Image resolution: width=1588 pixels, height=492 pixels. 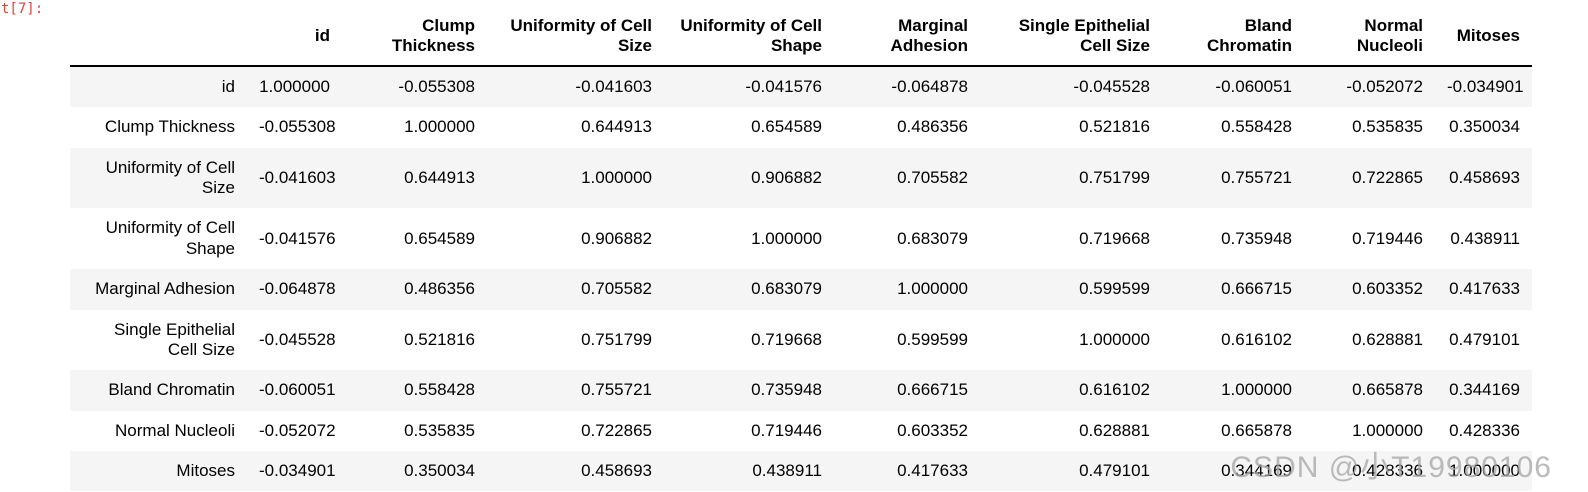 What do you see at coordinates (1387, 177) in the screenshot?
I see `cell-uniformity-of-cell-size-normal-nucleoli: 0.722865` at bounding box center [1387, 177].